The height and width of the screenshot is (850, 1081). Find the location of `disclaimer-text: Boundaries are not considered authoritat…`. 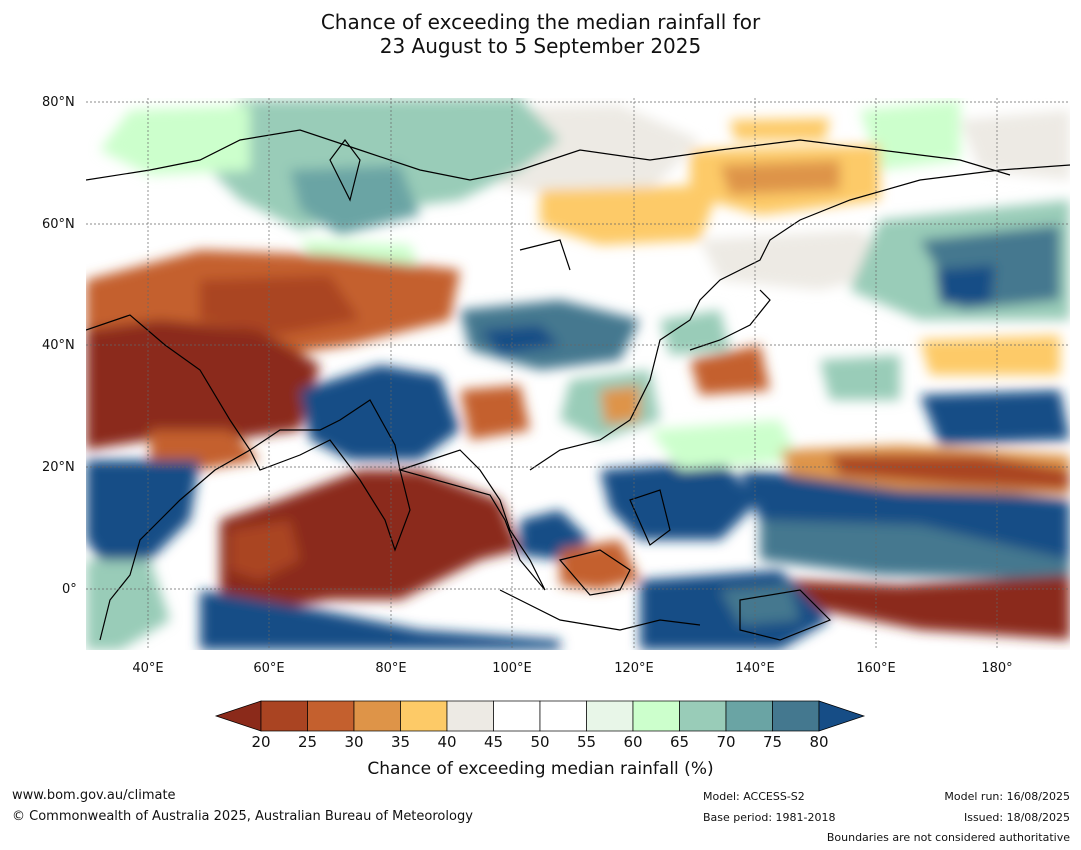

disclaimer-text: Boundaries are not considered authoritat… is located at coordinates (948, 837).